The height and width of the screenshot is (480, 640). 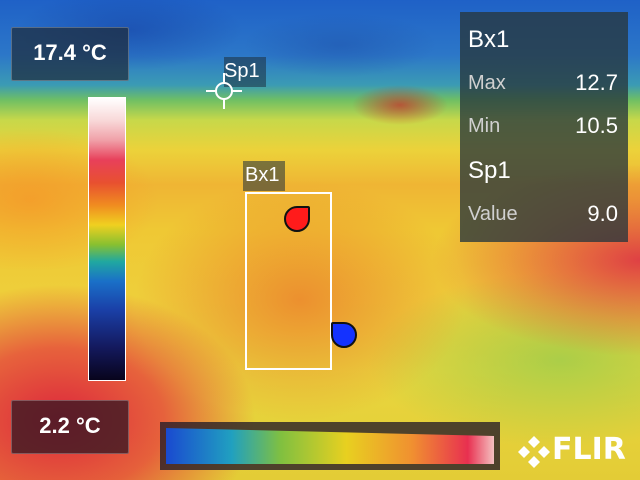 What do you see at coordinates (487, 83) in the screenshot?
I see `results-max-key: Max` at bounding box center [487, 83].